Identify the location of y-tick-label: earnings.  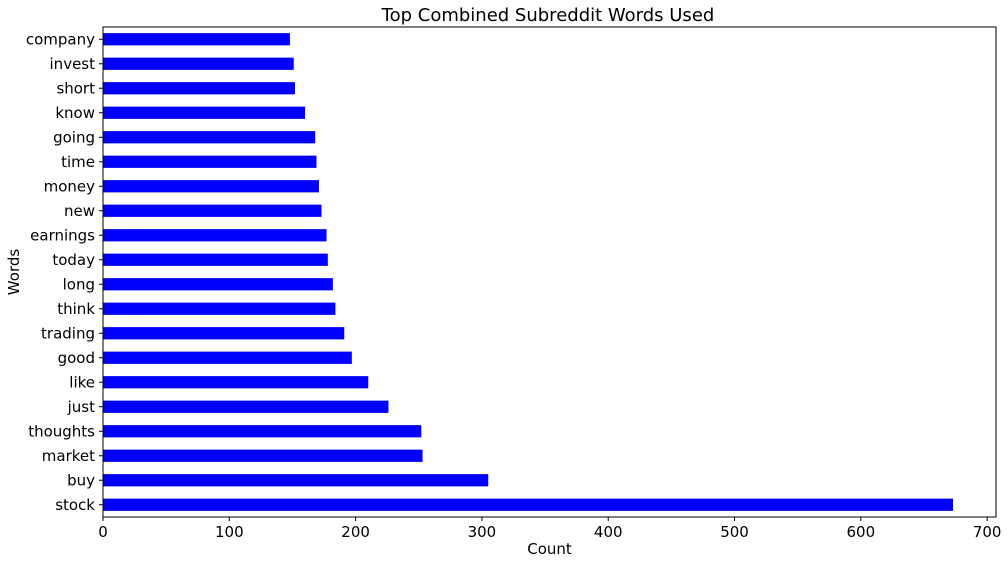
(62, 235).